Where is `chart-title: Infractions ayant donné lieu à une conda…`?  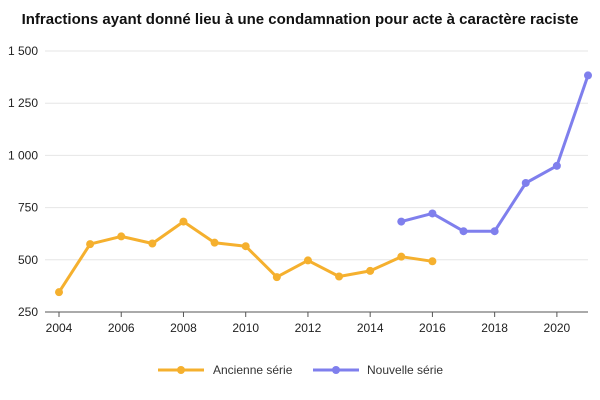 chart-title: Infractions ayant donné lieu à une conda… is located at coordinates (300, 19).